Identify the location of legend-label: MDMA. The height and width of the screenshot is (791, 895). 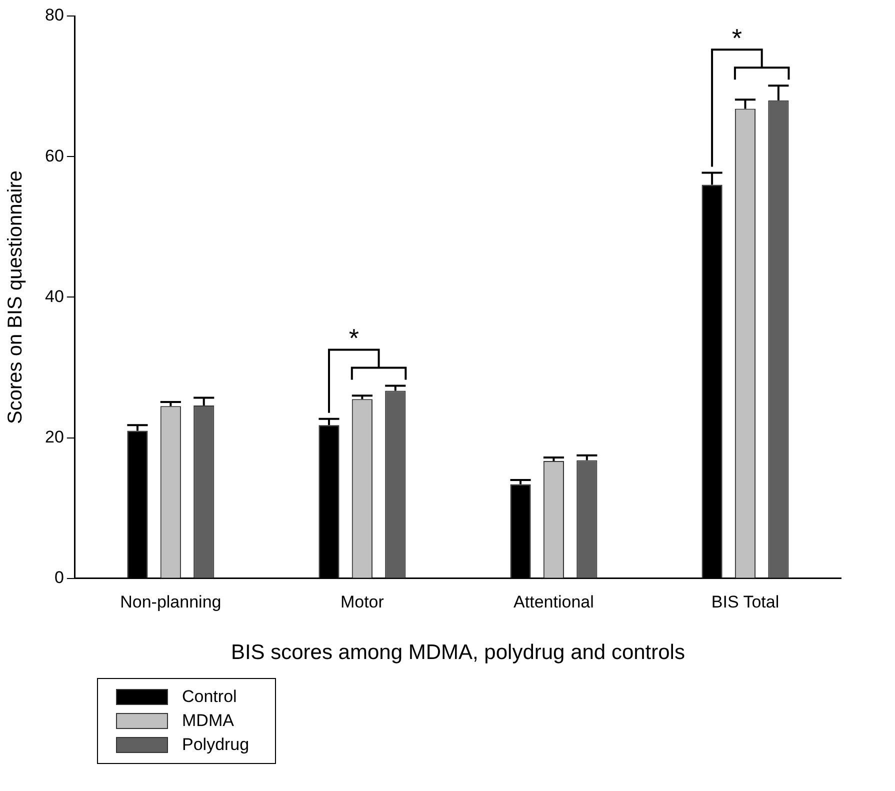
(208, 721).